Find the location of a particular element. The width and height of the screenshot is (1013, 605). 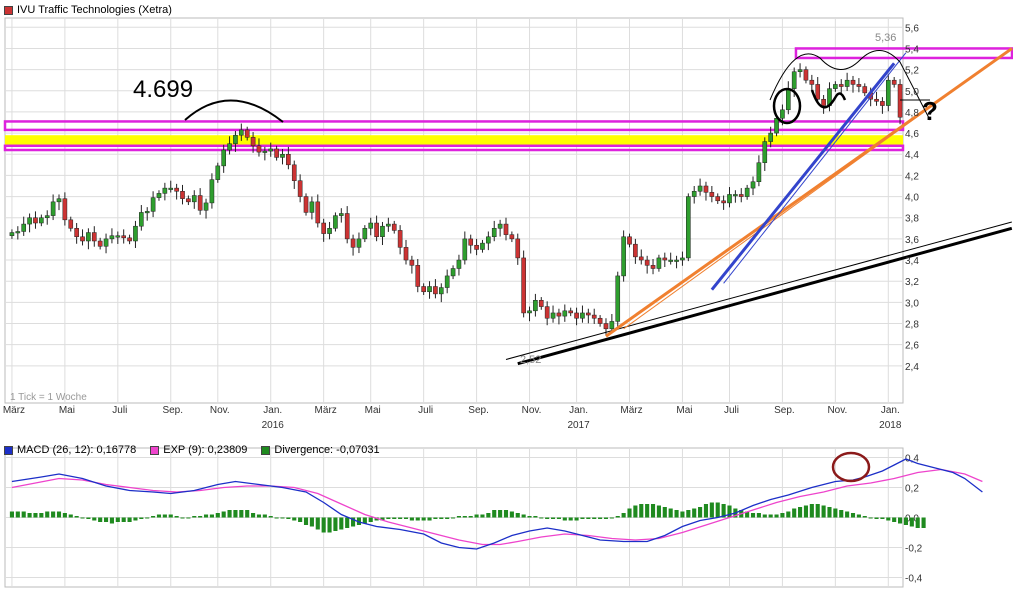

y-tick-label: 2,6 is located at coordinates (912, 346).